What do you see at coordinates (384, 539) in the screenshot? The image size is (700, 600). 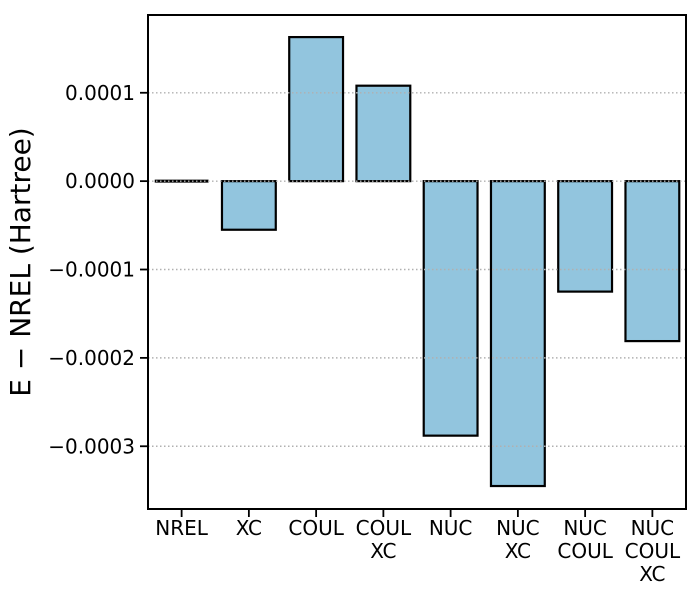 I see `x-tick-label: COUL XC` at bounding box center [384, 539].